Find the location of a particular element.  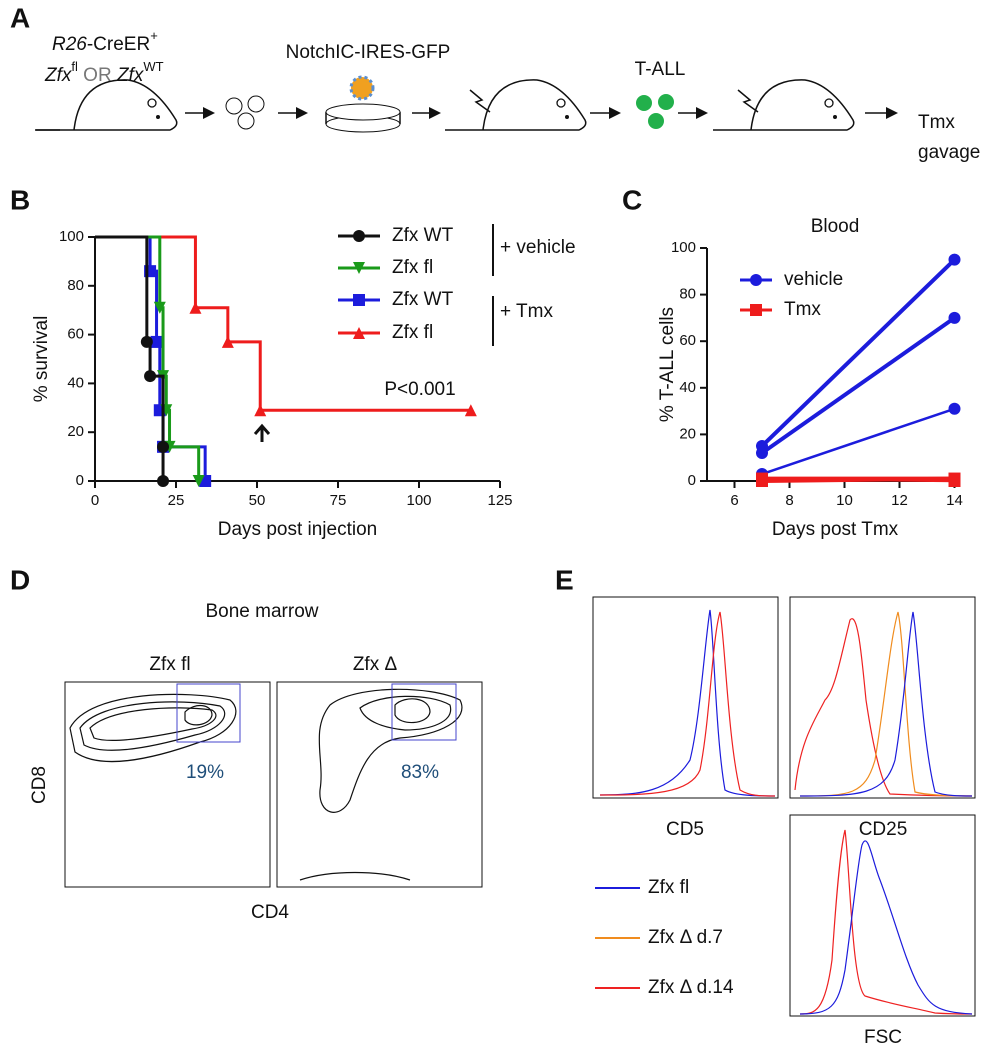

arrow is located at coordinates (262, 432).